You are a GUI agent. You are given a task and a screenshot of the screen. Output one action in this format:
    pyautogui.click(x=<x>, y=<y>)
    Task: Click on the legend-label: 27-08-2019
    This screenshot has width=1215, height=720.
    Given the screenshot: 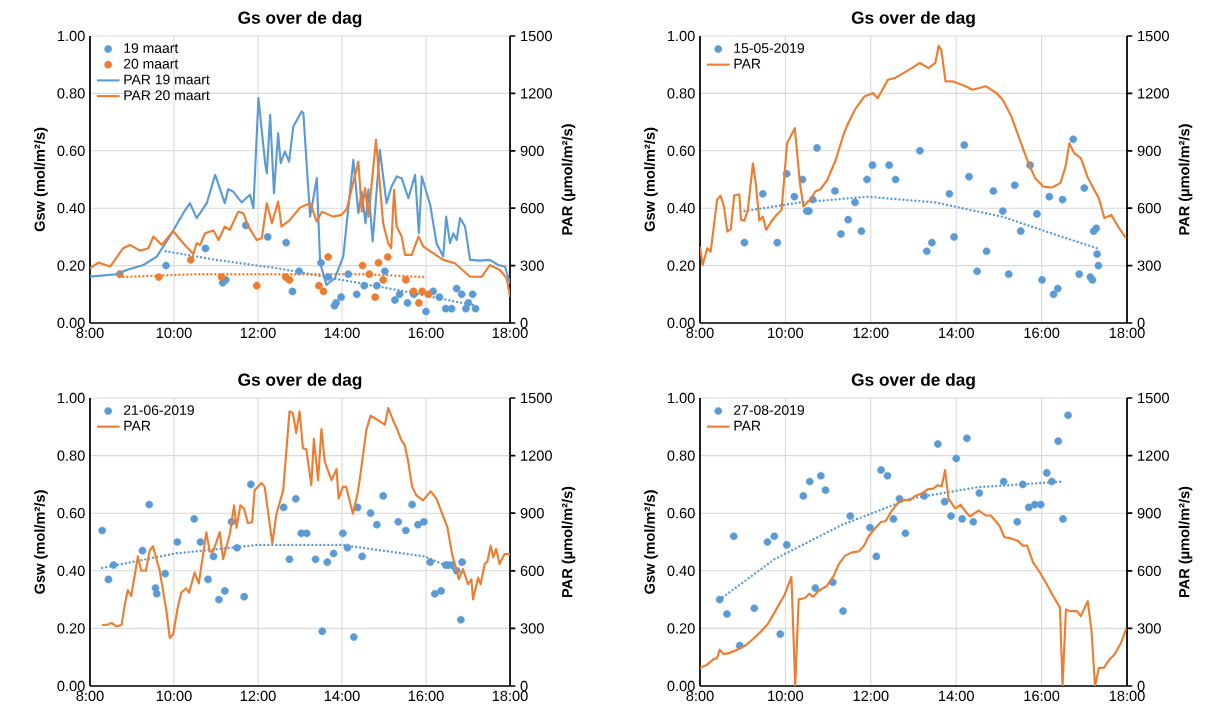 What is the action you would take?
    pyautogui.click(x=769, y=410)
    